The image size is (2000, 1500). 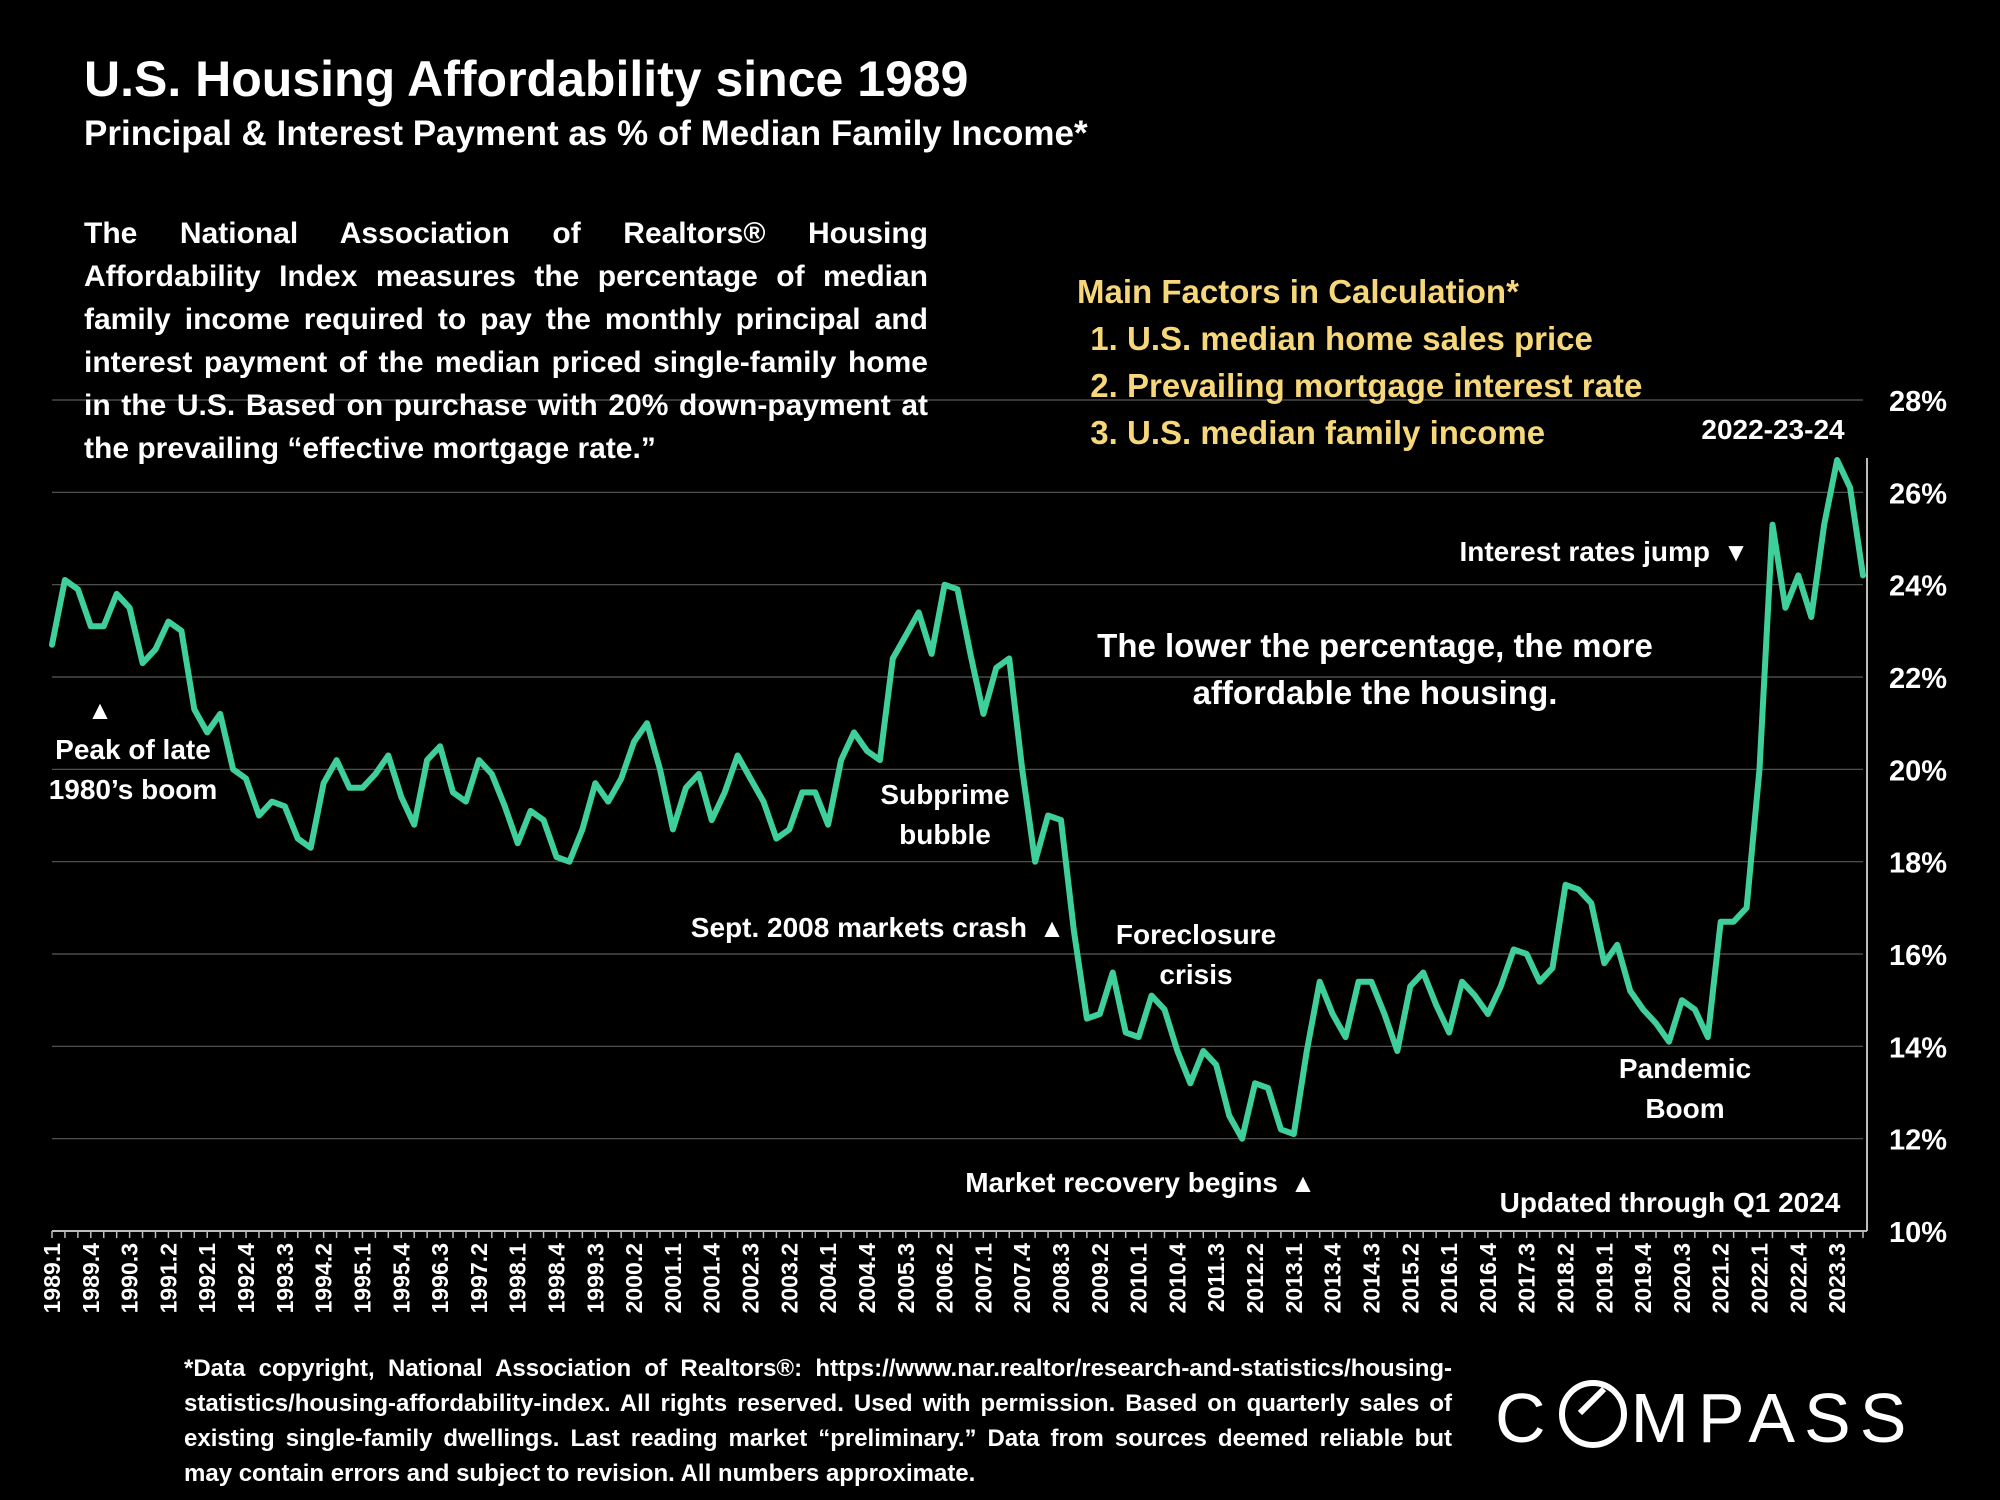 I want to click on annotation-pandemic: Boom, so click(x=1684, y=1108).